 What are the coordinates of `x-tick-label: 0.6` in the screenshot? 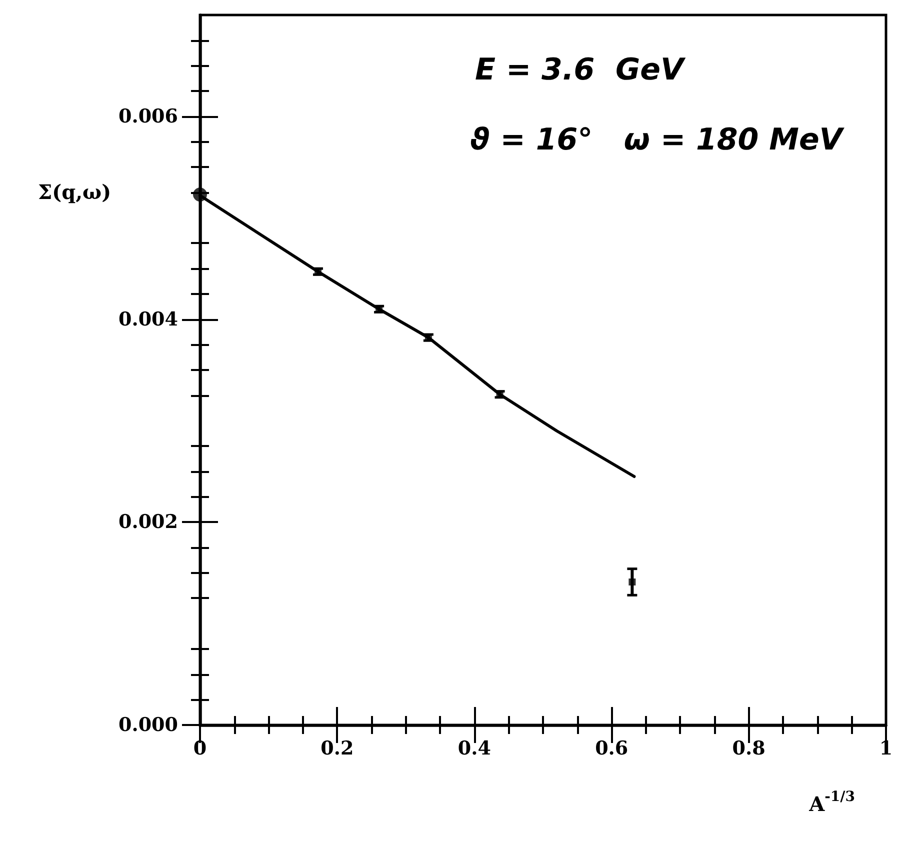 It's located at (611, 749).